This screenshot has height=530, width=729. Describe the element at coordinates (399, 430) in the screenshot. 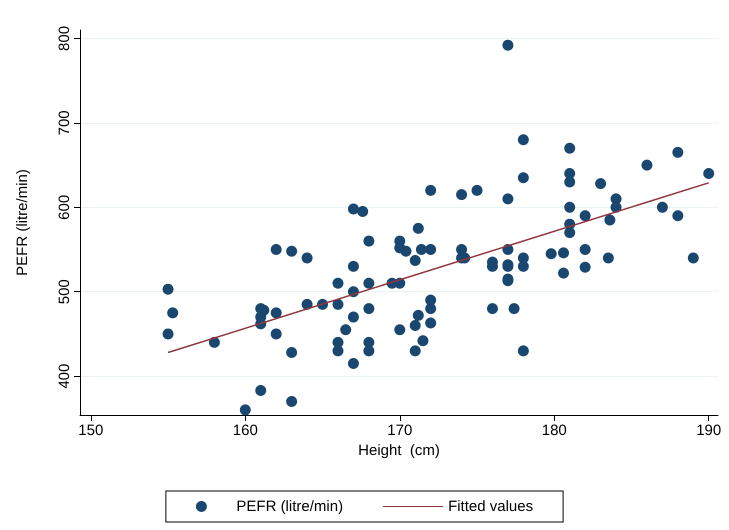

I see `x-tick-label: 170` at that location.